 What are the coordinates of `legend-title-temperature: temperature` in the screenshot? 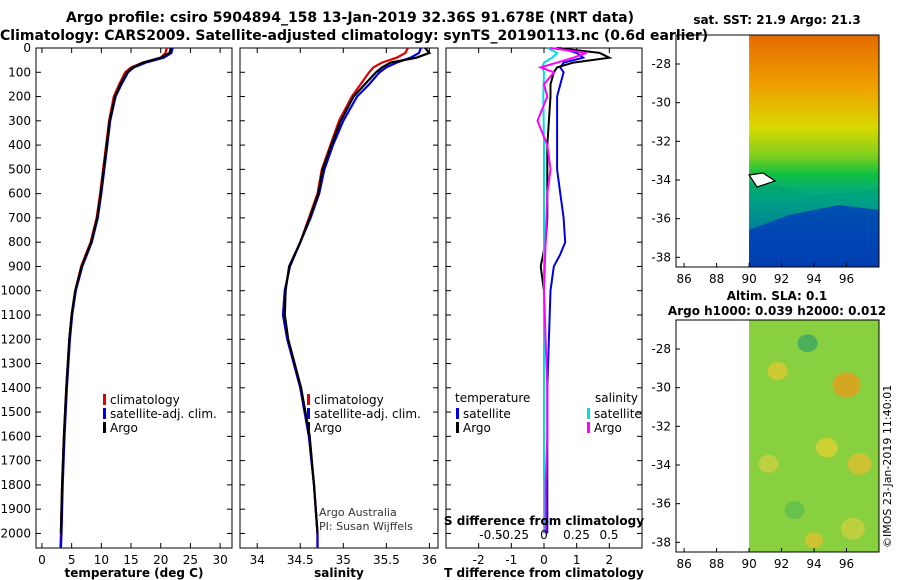 It's located at (492, 398).